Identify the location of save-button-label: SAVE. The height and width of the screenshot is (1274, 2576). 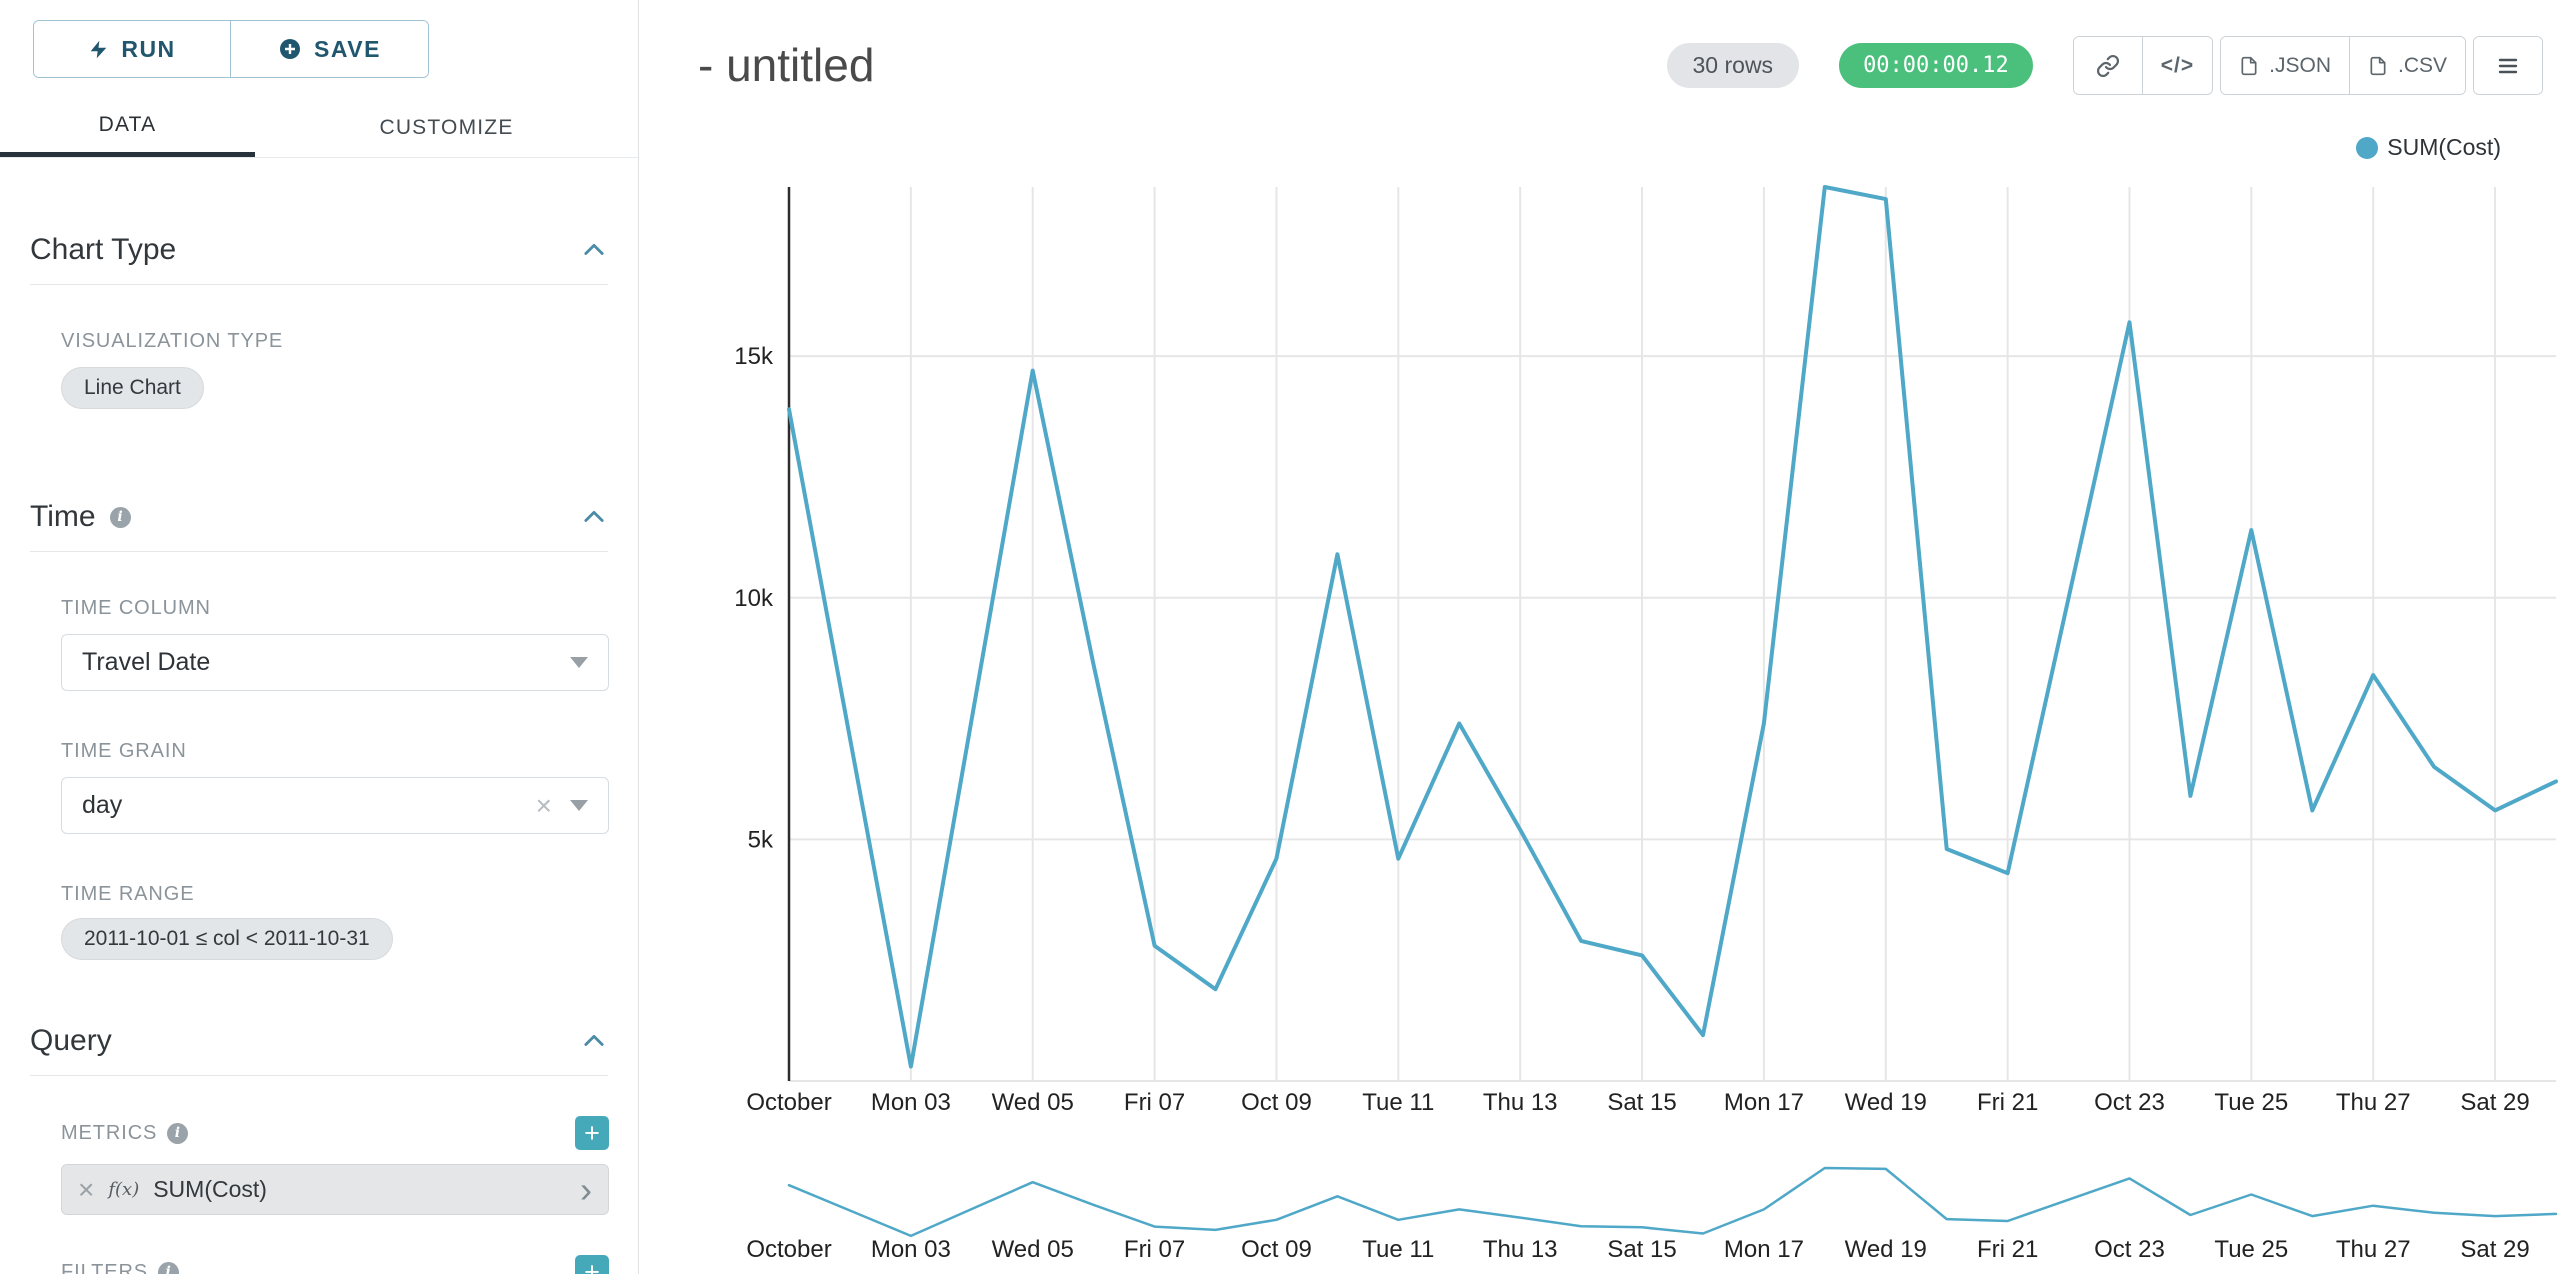
(347, 48).